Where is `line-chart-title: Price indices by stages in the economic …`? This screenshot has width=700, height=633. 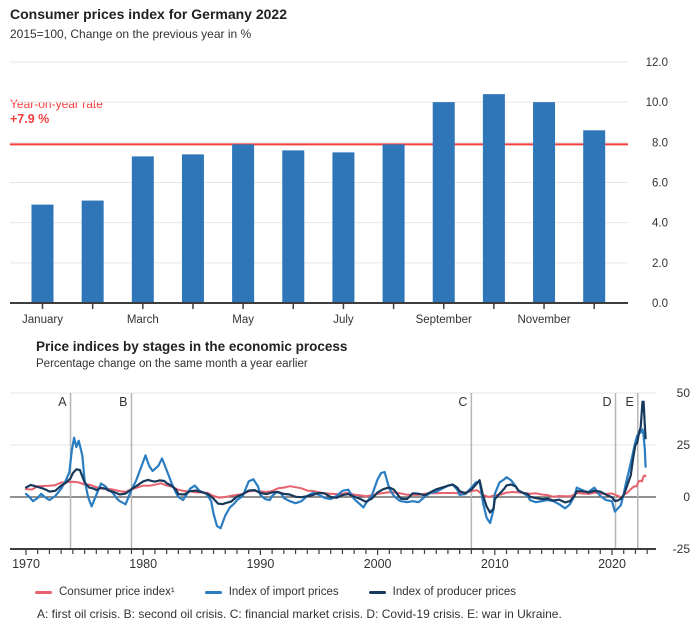
line-chart-title: Price indices by stages in the economic … is located at coordinates (192, 346).